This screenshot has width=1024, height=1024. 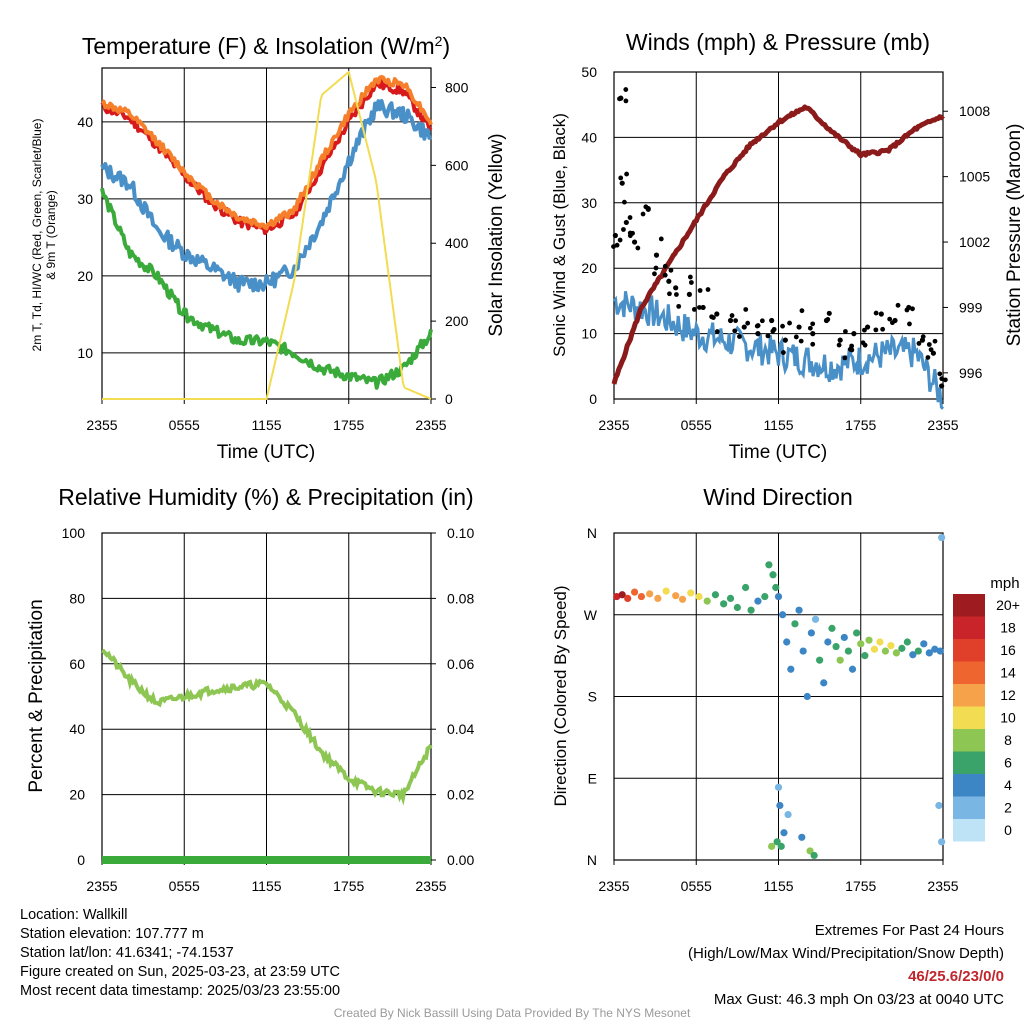 I want to click on series-line, so click(x=267, y=152).